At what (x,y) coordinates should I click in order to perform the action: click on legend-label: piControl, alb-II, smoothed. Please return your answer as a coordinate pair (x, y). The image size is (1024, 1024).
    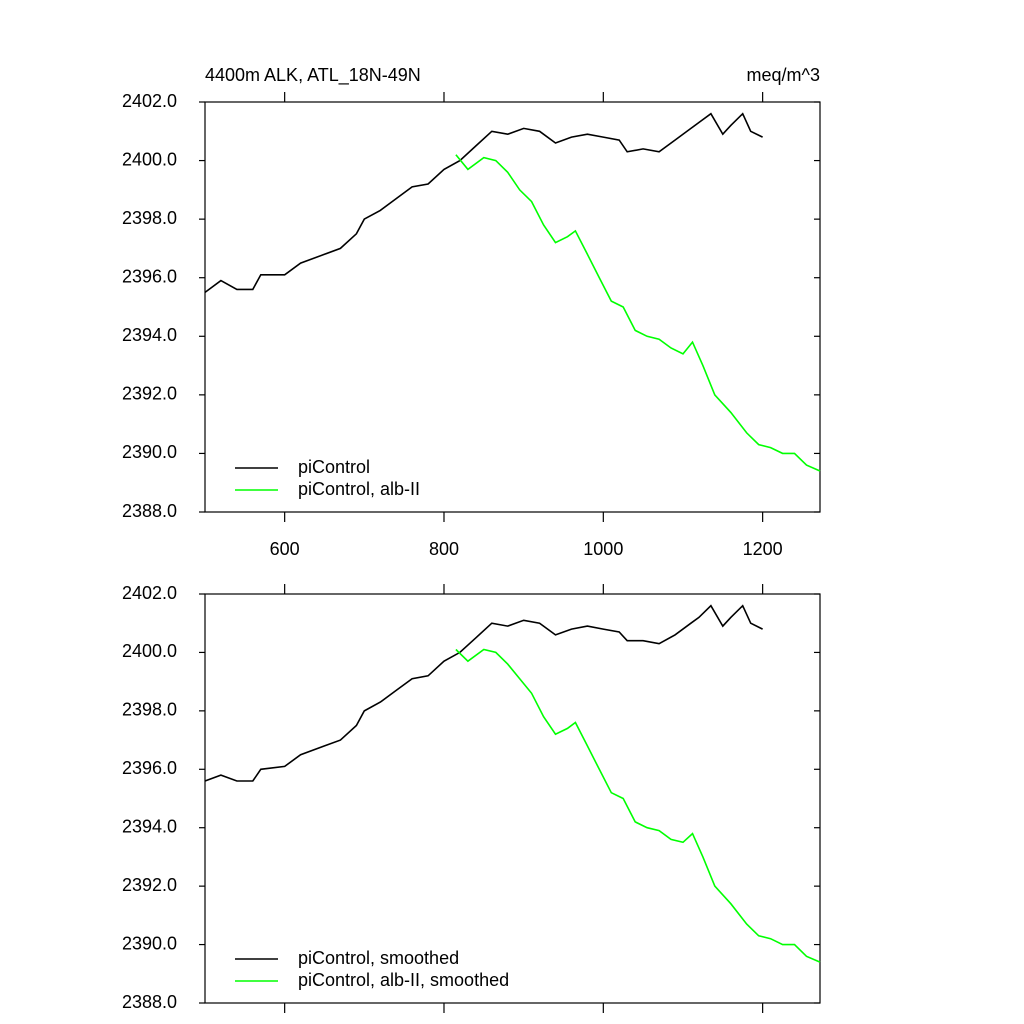
    Looking at the image, I should click on (403, 980).